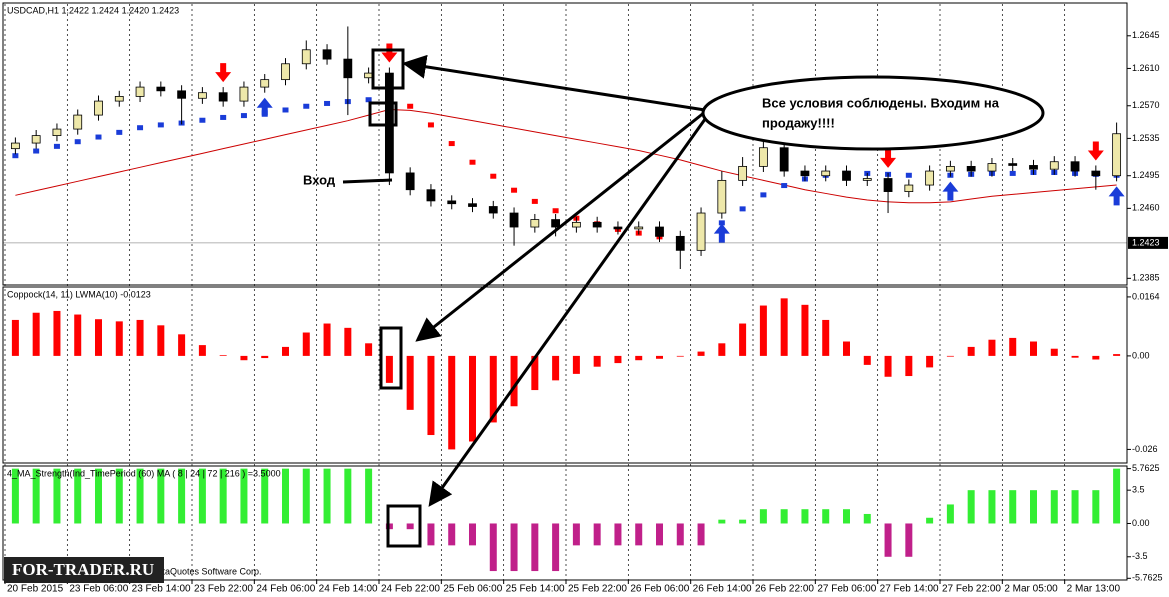  I want to click on x-tick-label: 2 Mar 05:00, so click(1031, 589).